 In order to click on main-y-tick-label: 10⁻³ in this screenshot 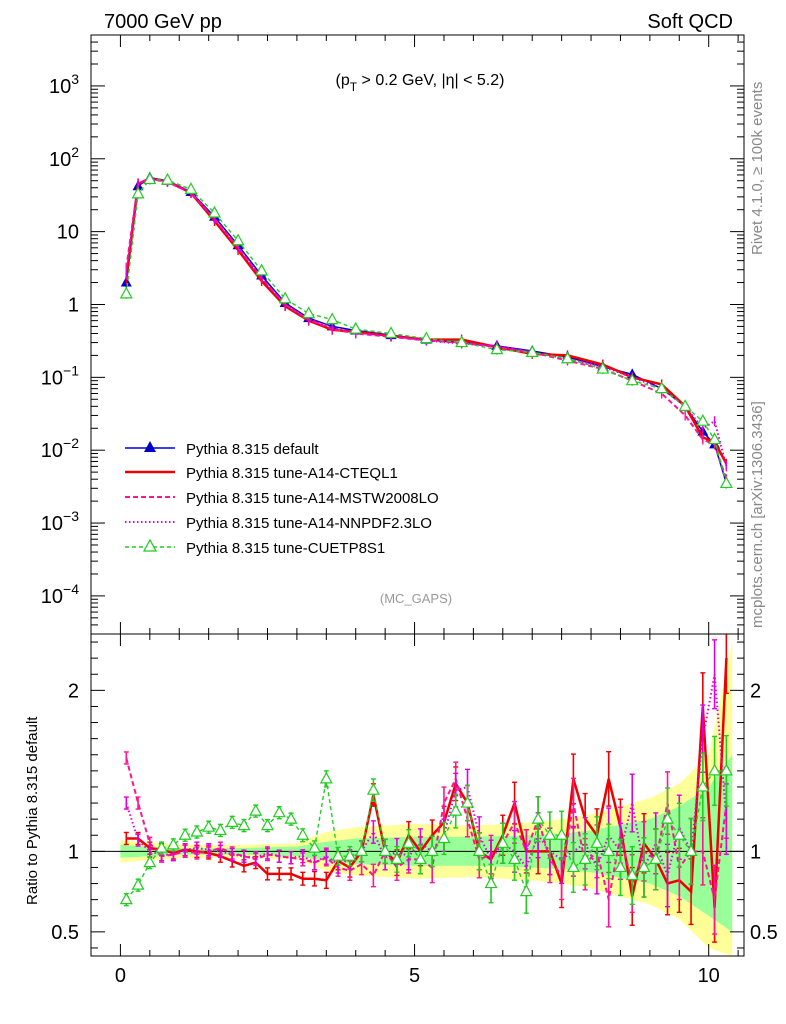, I will do `click(60, 521)`.